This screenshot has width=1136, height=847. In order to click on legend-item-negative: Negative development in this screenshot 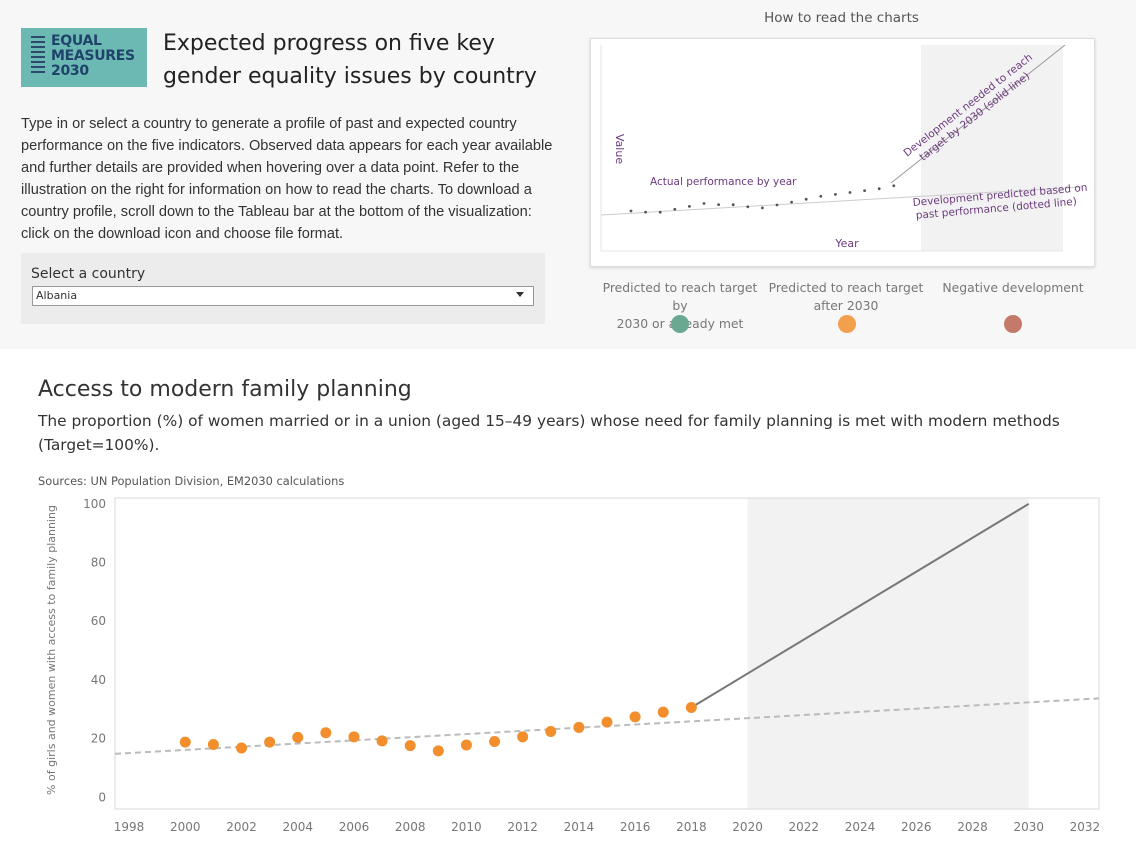, I will do `click(1013, 288)`.